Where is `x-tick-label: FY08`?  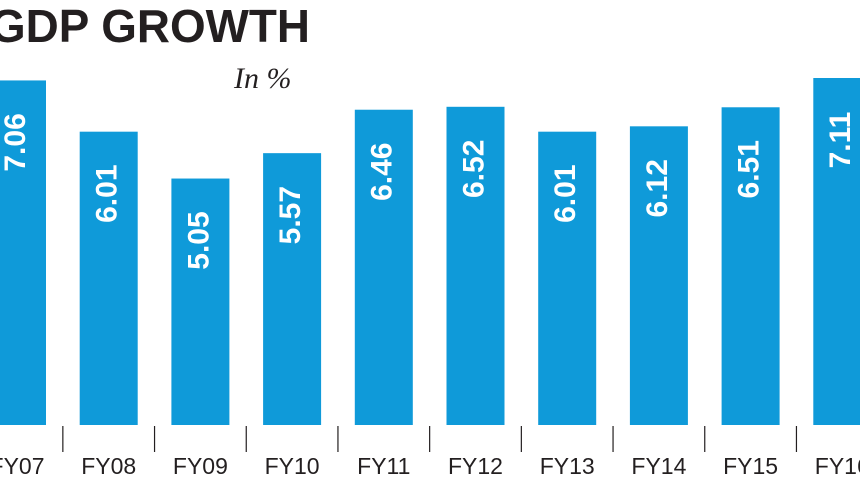
x-tick-label: FY08 is located at coordinates (108, 466).